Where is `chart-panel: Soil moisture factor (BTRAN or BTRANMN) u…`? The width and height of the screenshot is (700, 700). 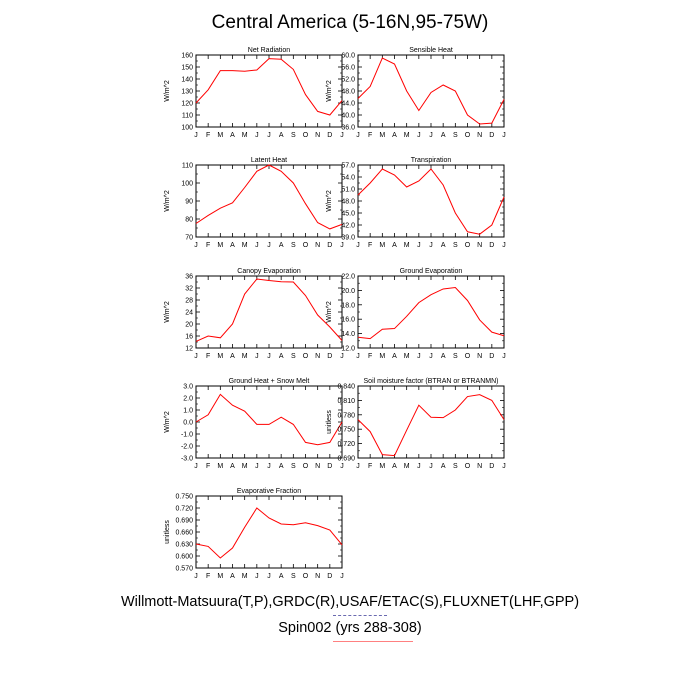
chart-panel: Soil moisture factor (BTRAN or BTRANMN) u… is located at coordinates (416, 424).